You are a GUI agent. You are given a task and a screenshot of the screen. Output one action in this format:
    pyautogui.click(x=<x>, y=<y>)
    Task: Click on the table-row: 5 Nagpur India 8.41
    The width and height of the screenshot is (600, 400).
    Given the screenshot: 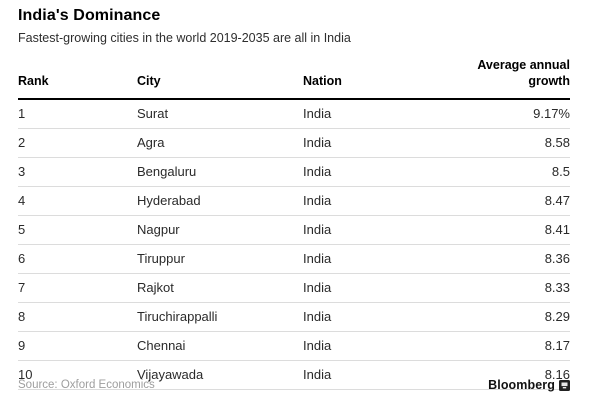 What is the action you would take?
    pyautogui.click(x=294, y=230)
    